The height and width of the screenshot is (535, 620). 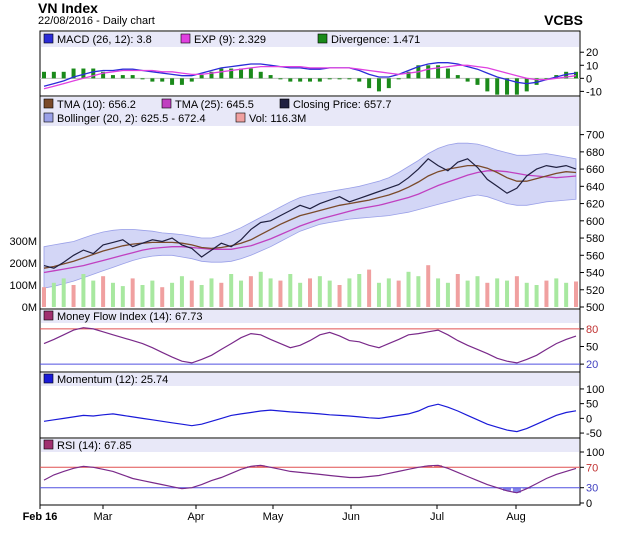 I want to click on legend-label-macd-1: EXP (9): 2.329, so click(x=230, y=40).